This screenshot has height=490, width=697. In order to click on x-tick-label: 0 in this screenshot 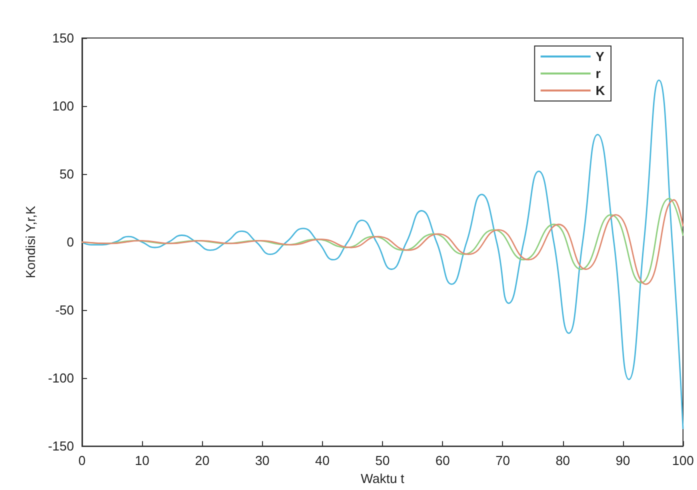, I will do `click(82, 460)`.